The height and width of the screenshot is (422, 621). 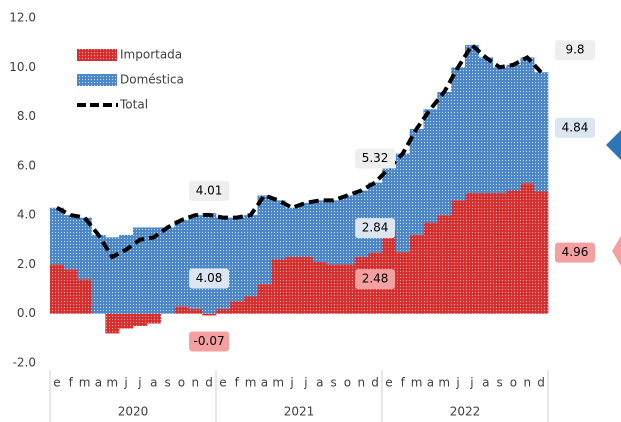 What do you see at coordinates (152, 80) in the screenshot?
I see `legend-label: Doméstica` at bounding box center [152, 80].